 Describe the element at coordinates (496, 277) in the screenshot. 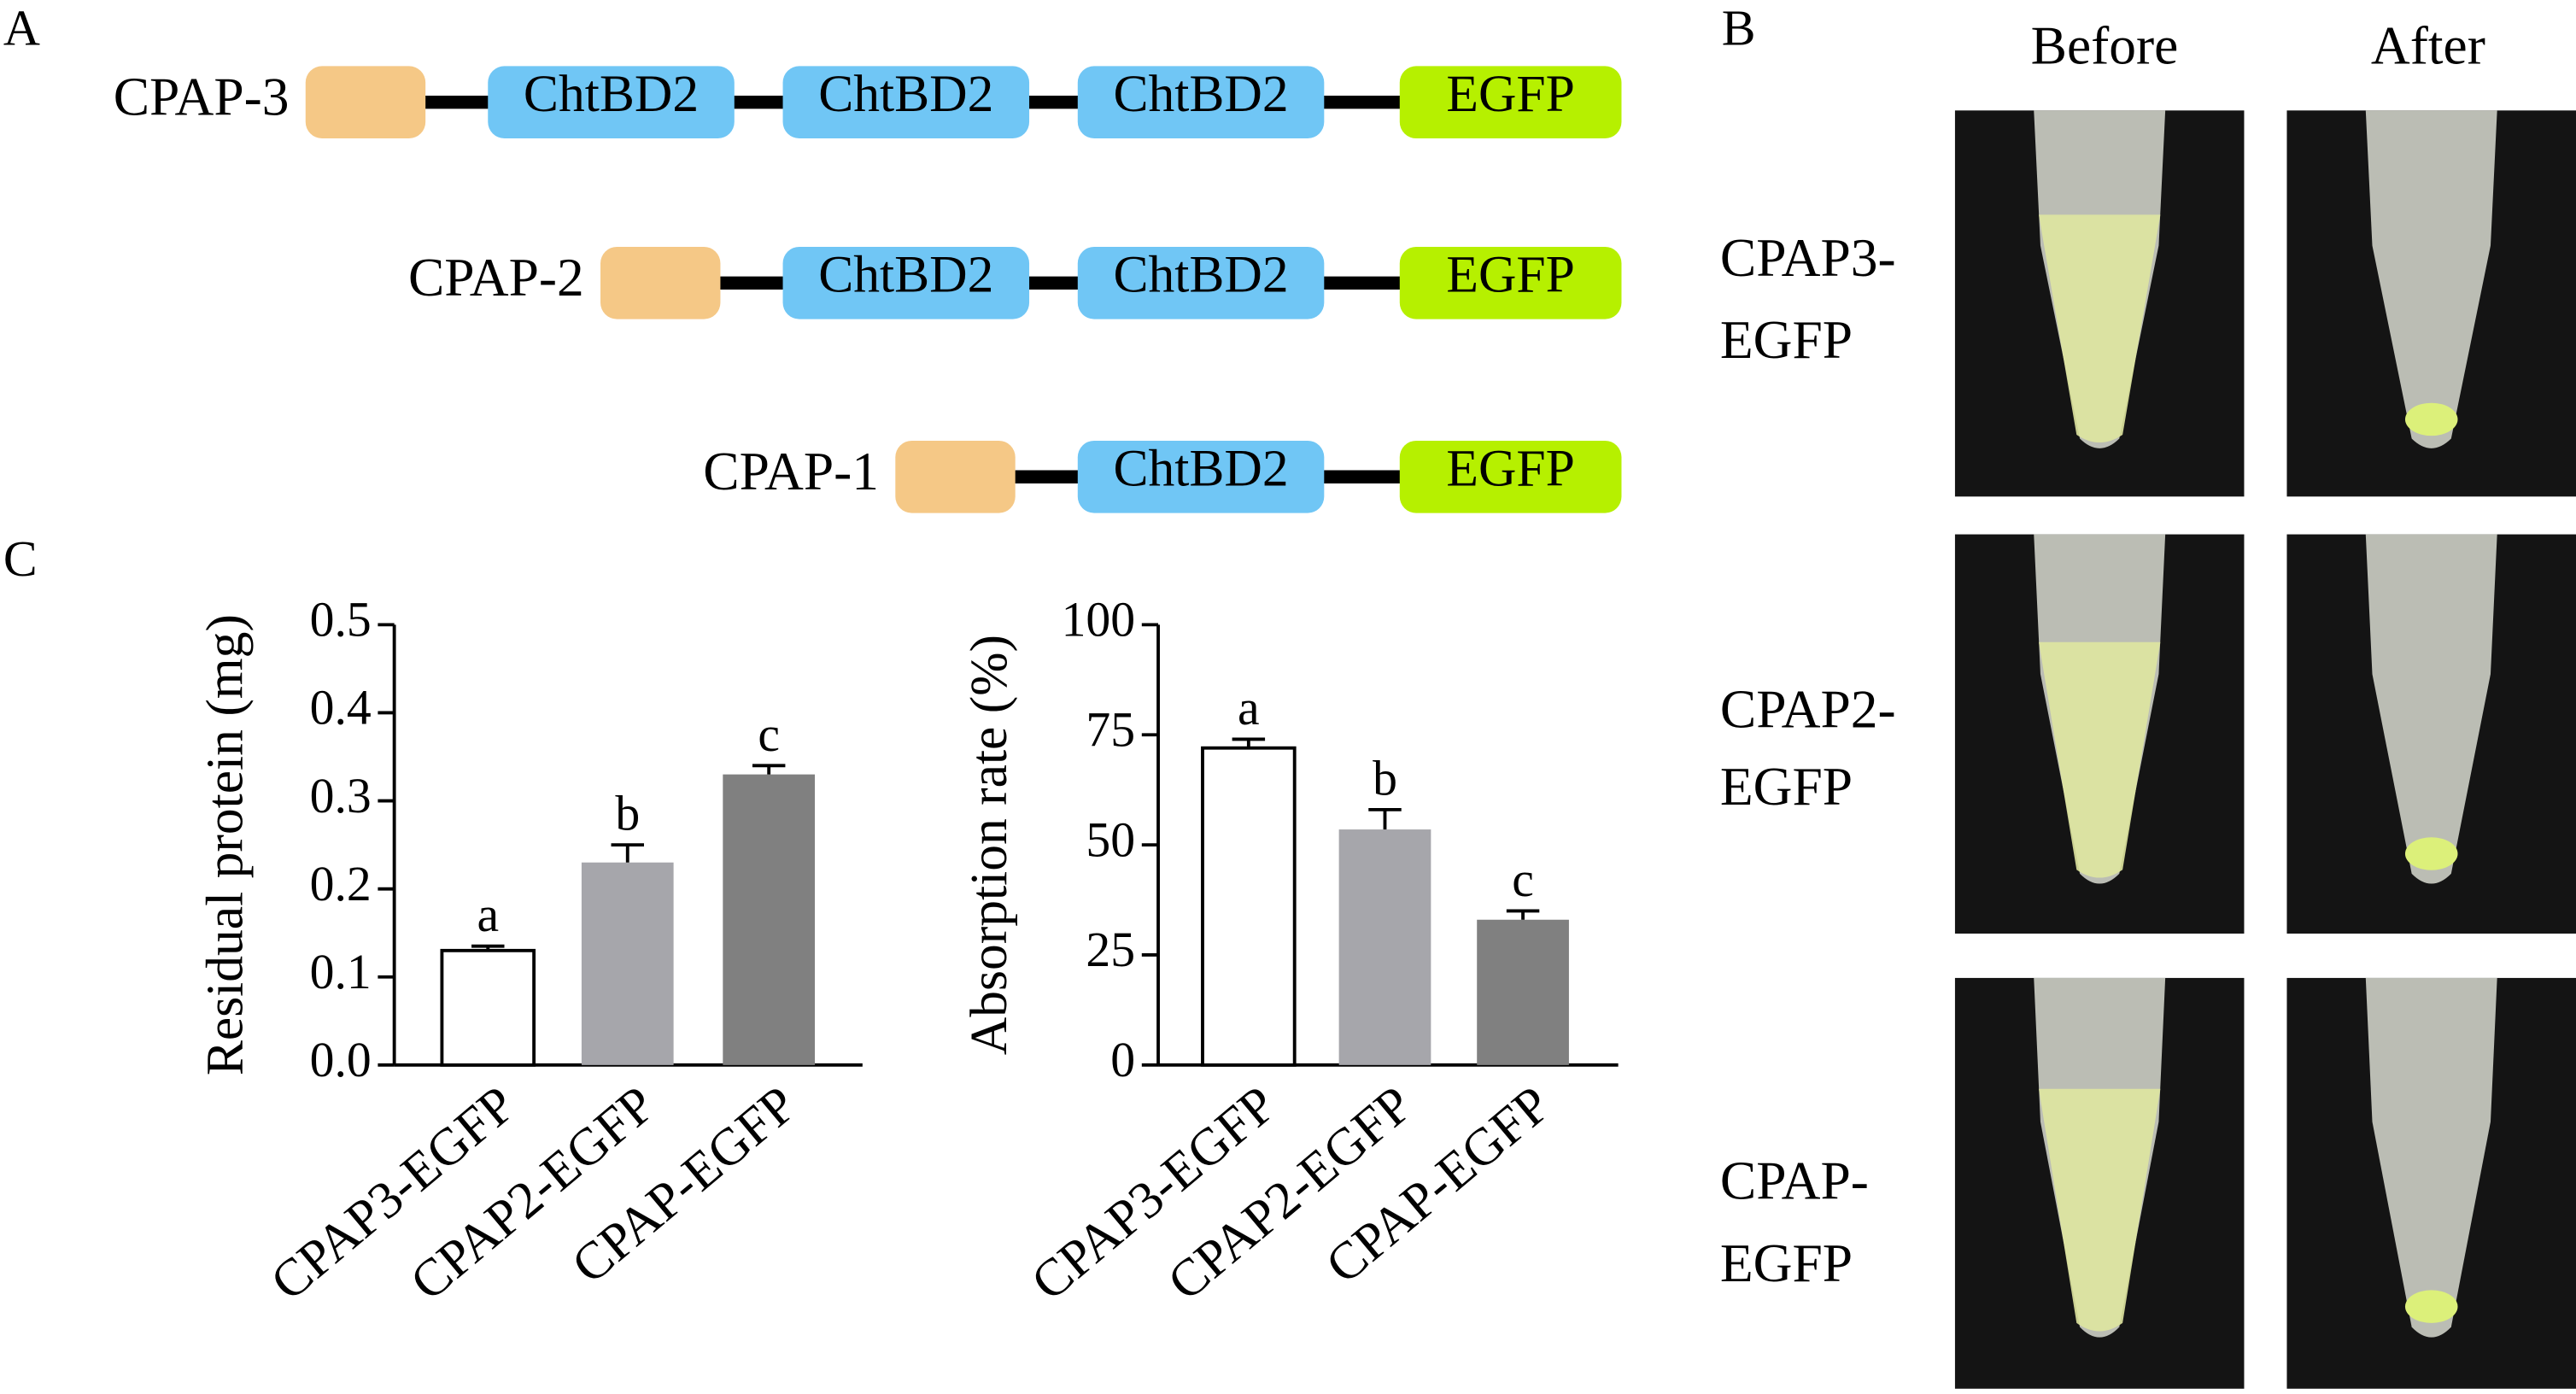

I see `construct-label: CPAP-2` at that location.